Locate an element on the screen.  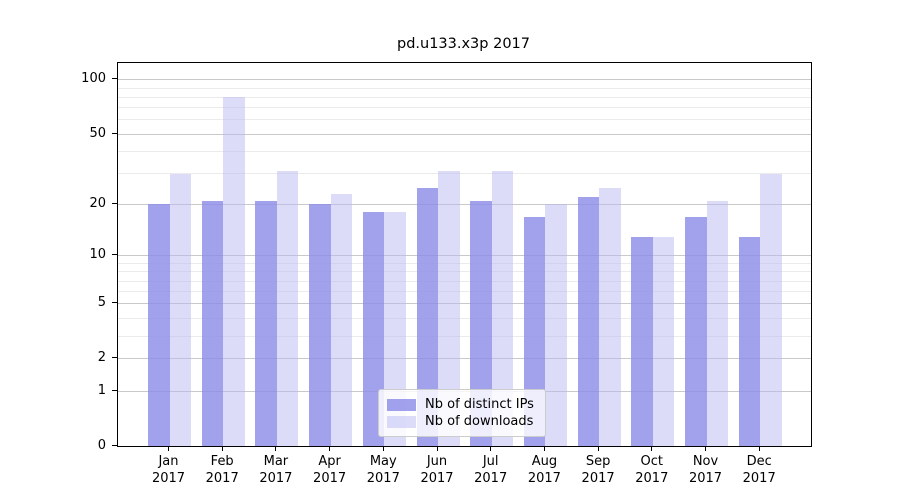
bar-downloads-oct-2017 is located at coordinates (663, 341).